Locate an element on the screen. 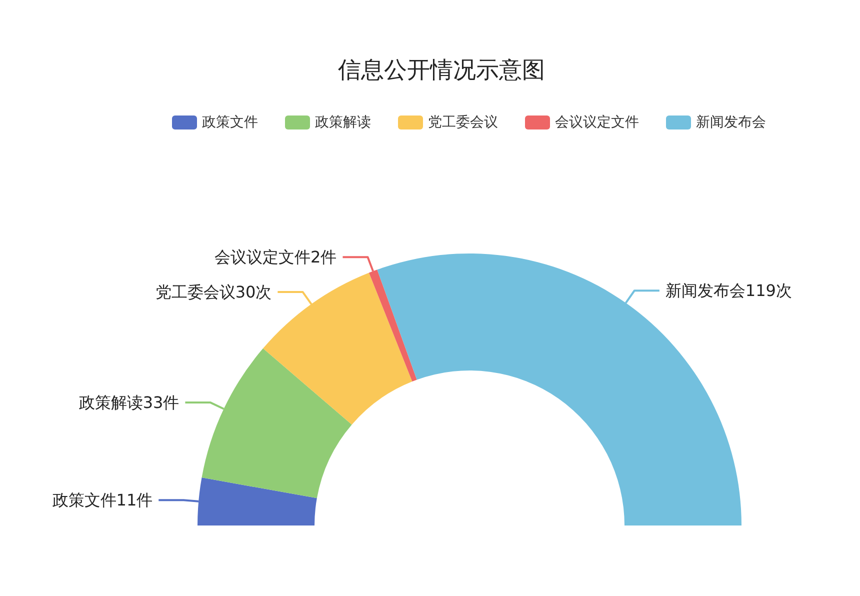 Image resolution: width=860 pixels, height=596 pixels. legend-label: 政策解读 is located at coordinates (343, 122).